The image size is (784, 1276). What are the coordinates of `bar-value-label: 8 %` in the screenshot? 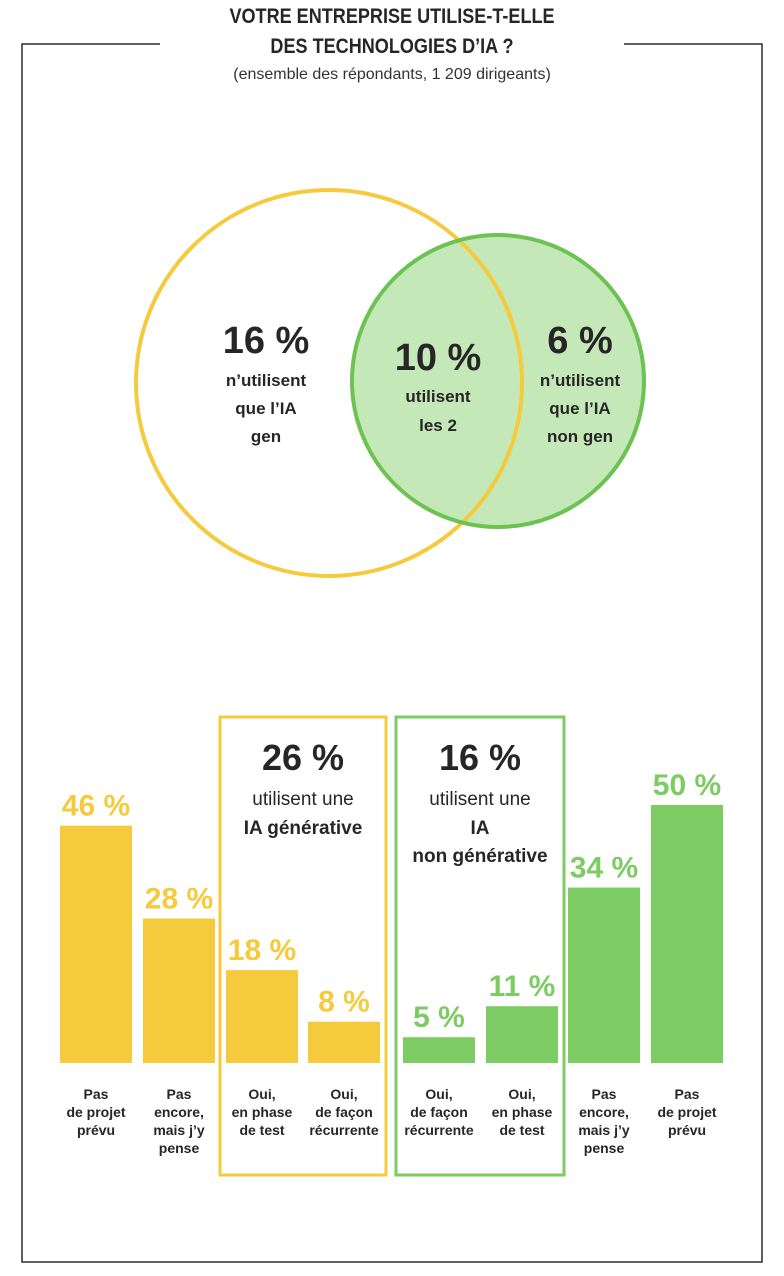 It's located at (344, 1002).